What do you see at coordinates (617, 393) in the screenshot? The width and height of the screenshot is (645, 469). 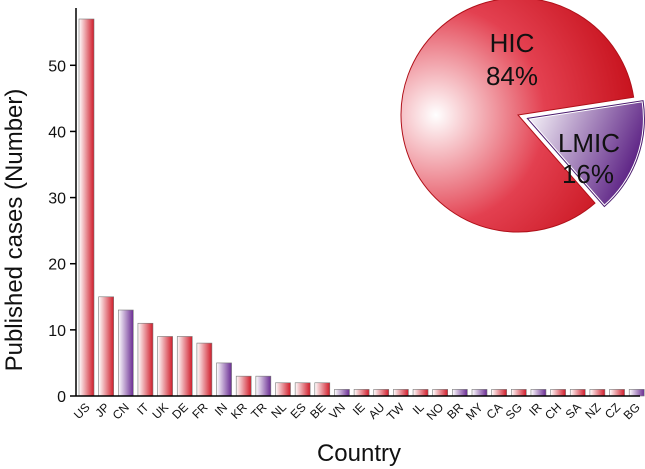 I see `bar-cz` at bounding box center [617, 393].